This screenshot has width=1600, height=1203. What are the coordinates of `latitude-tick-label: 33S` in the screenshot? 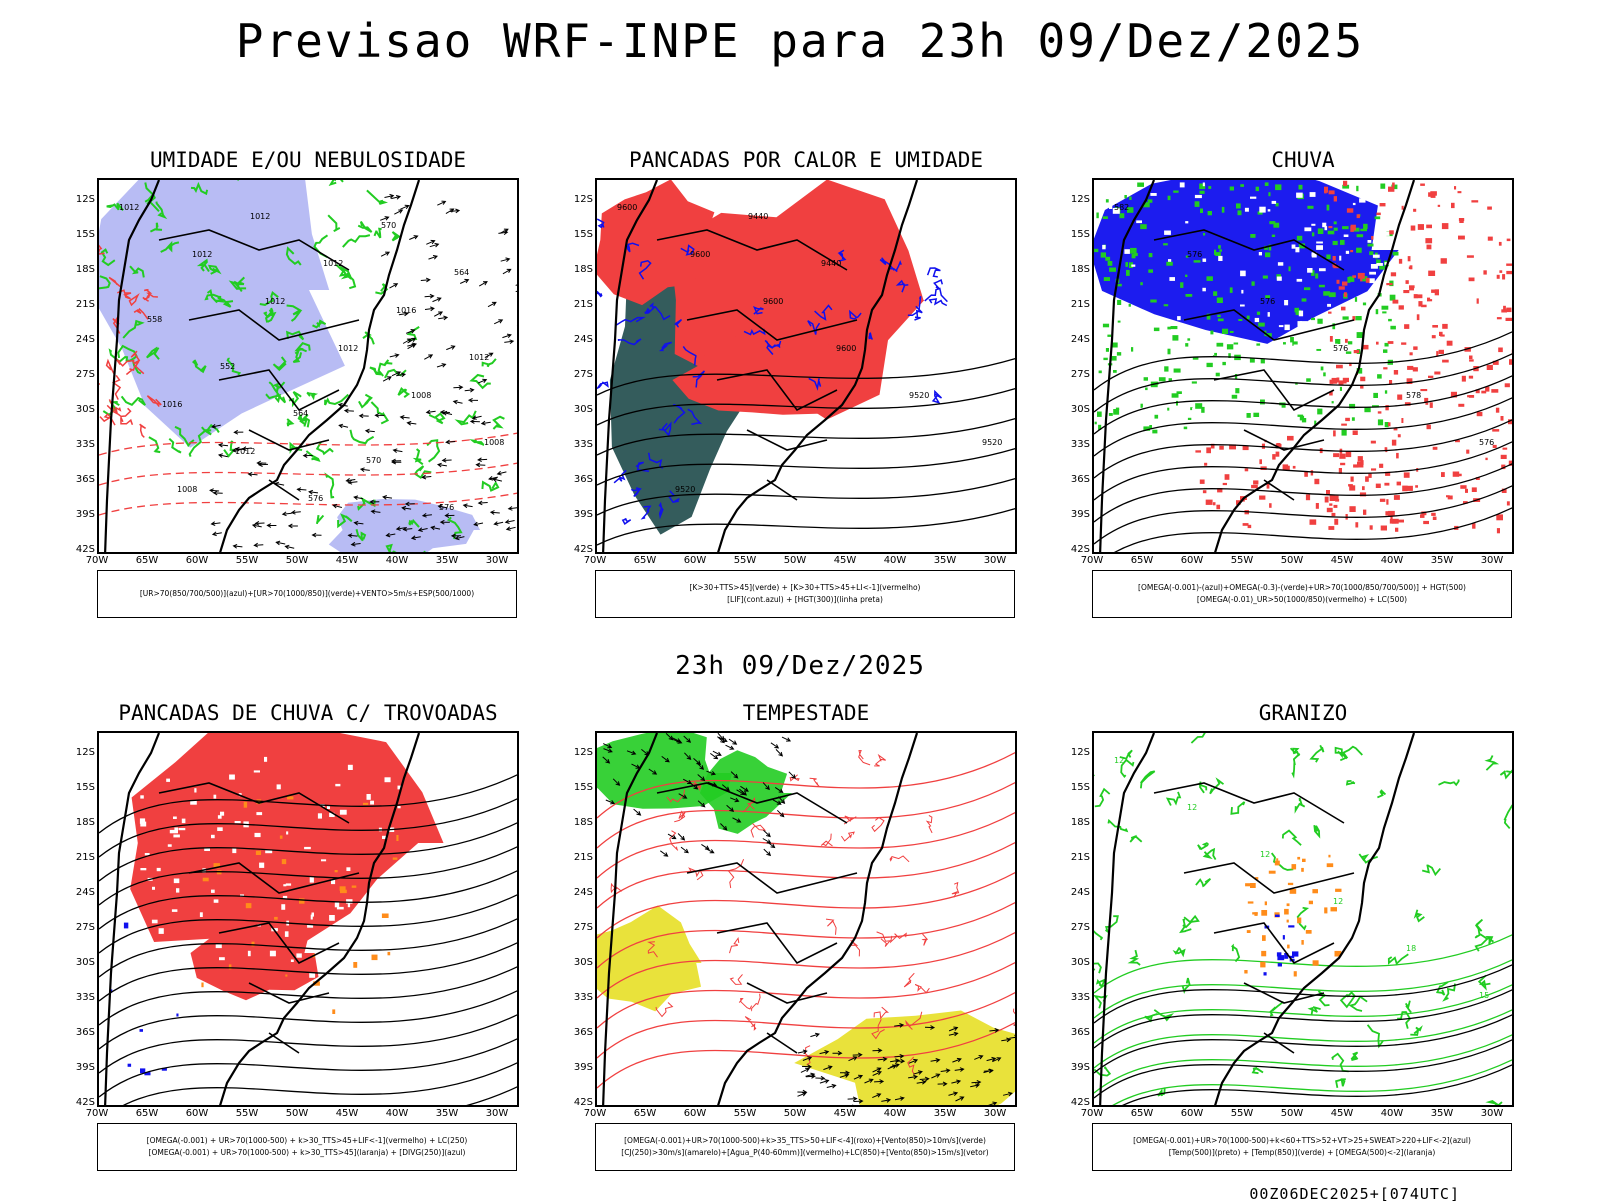 It's located at (81, 997).